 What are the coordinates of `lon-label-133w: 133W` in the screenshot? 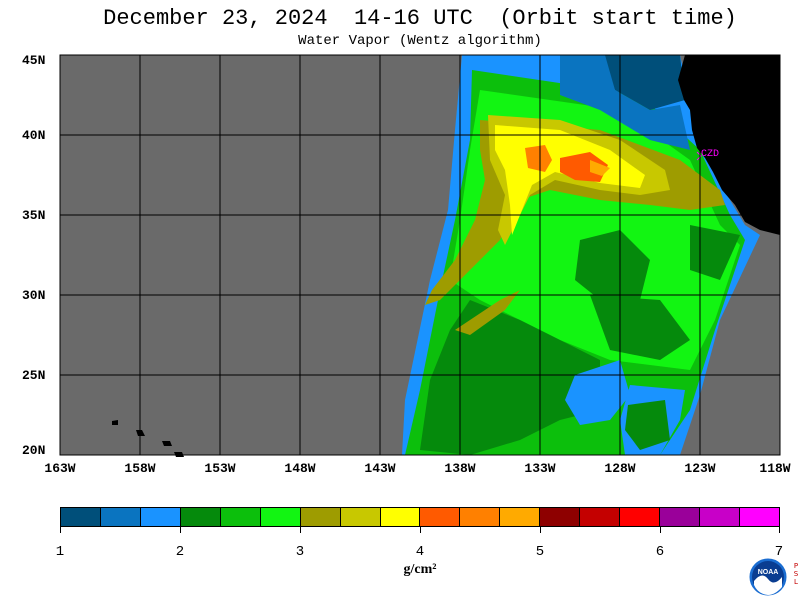 It's located at (540, 468).